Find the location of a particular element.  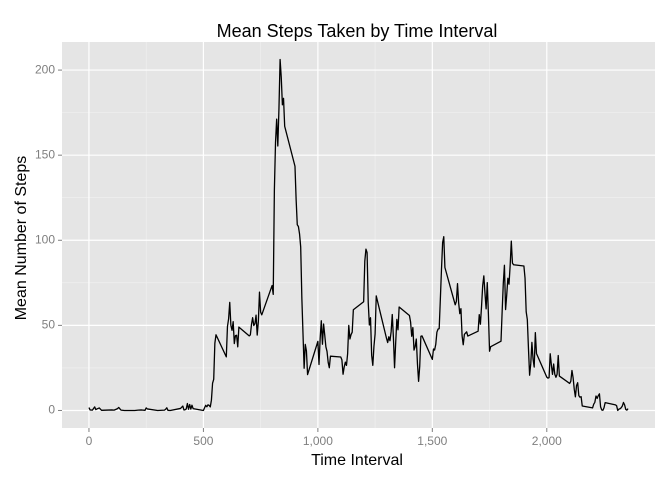

x-tick-label: 500 is located at coordinates (203, 441).